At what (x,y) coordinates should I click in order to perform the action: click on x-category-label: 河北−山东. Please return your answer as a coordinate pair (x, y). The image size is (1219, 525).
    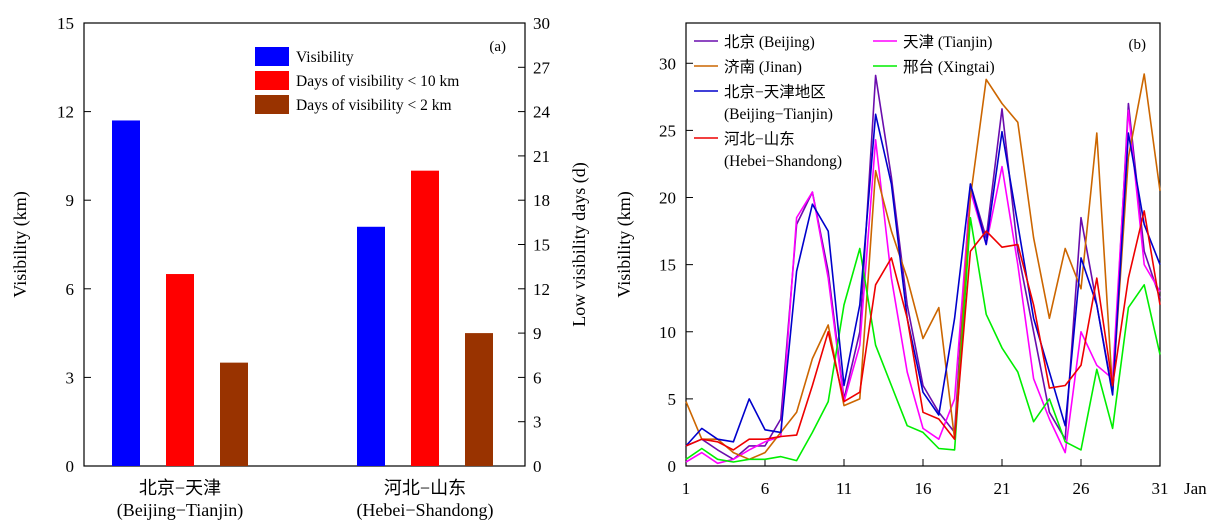
    Looking at the image, I should click on (425, 488).